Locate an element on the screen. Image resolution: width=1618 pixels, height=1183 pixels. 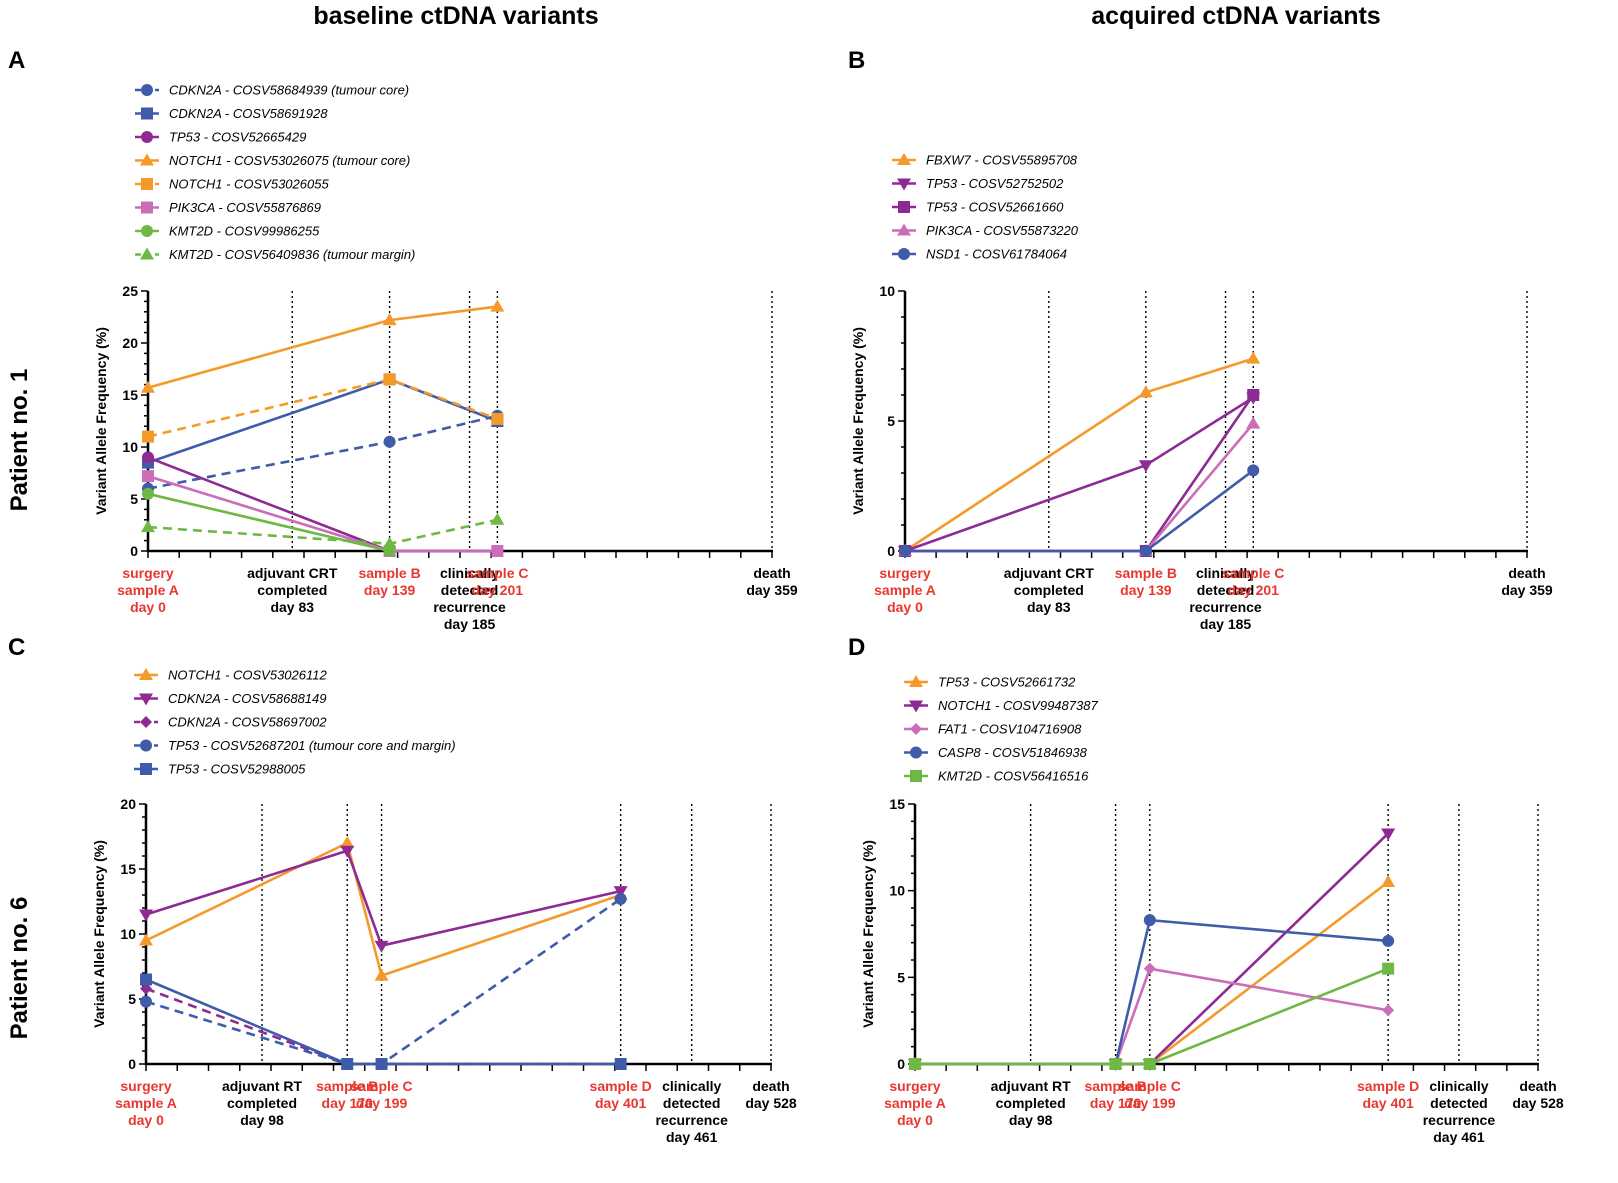
timeline-event-label-line: day 201 is located at coordinates (1254, 590).